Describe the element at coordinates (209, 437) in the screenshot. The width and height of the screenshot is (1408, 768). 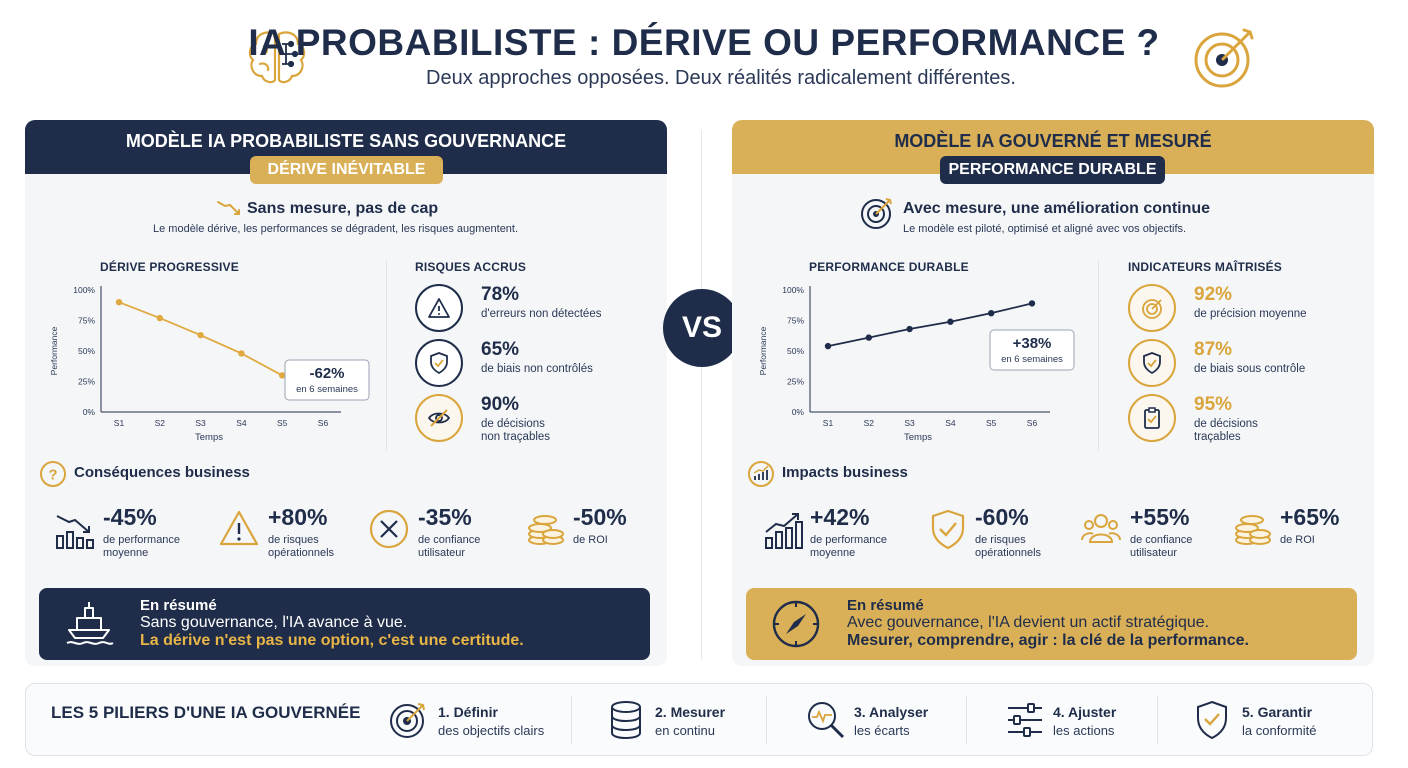
I see `left-chart-xlabel: Temps` at that location.